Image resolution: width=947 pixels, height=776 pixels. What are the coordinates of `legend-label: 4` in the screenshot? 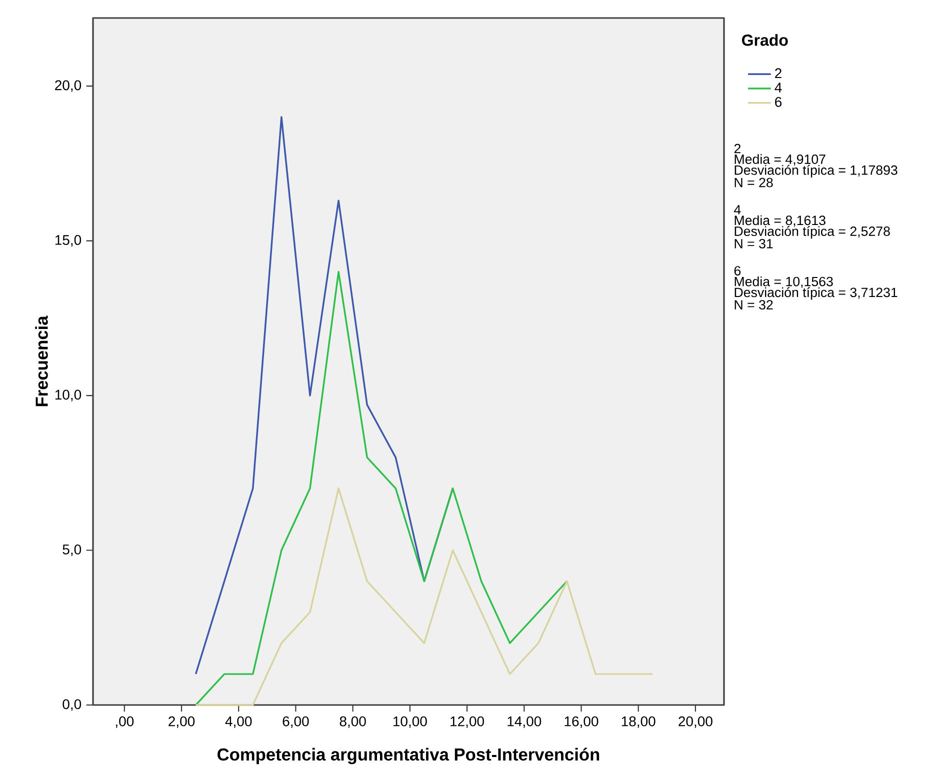 It's located at (778, 87).